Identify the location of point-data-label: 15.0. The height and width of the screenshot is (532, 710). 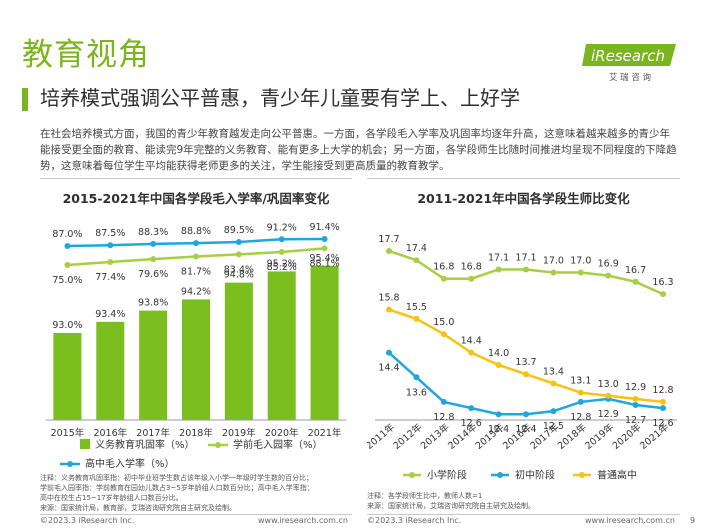
(443, 322).